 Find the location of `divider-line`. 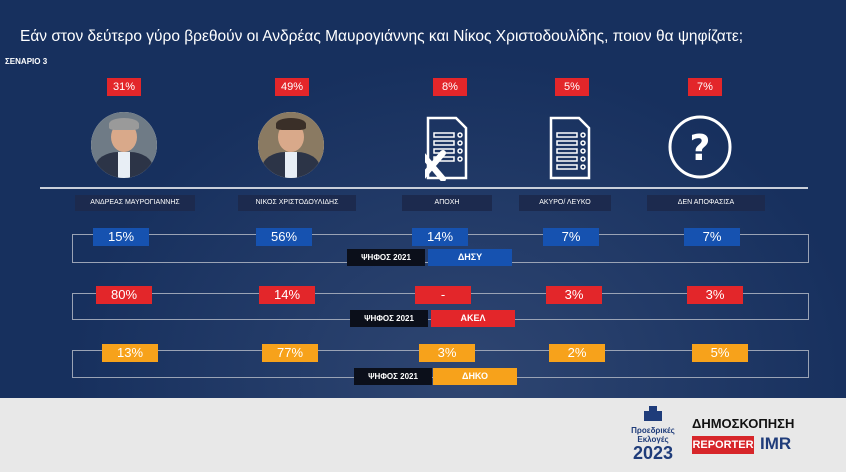

divider-line is located at coordinates (424, 188).